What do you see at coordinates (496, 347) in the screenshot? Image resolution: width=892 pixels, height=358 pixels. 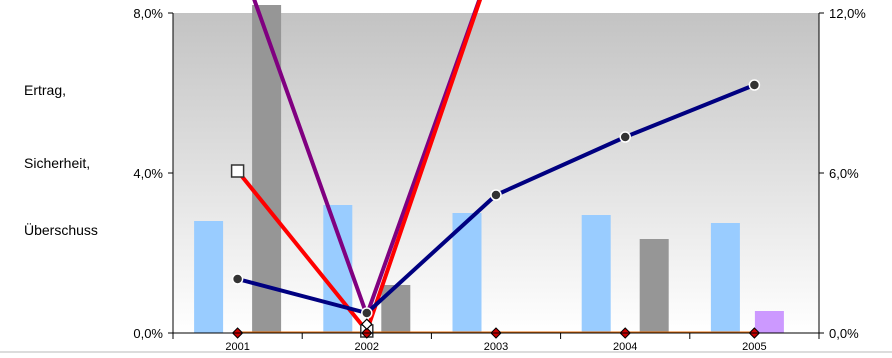 I see `x-label-2003: 2003` at bounding box center [496, 347].